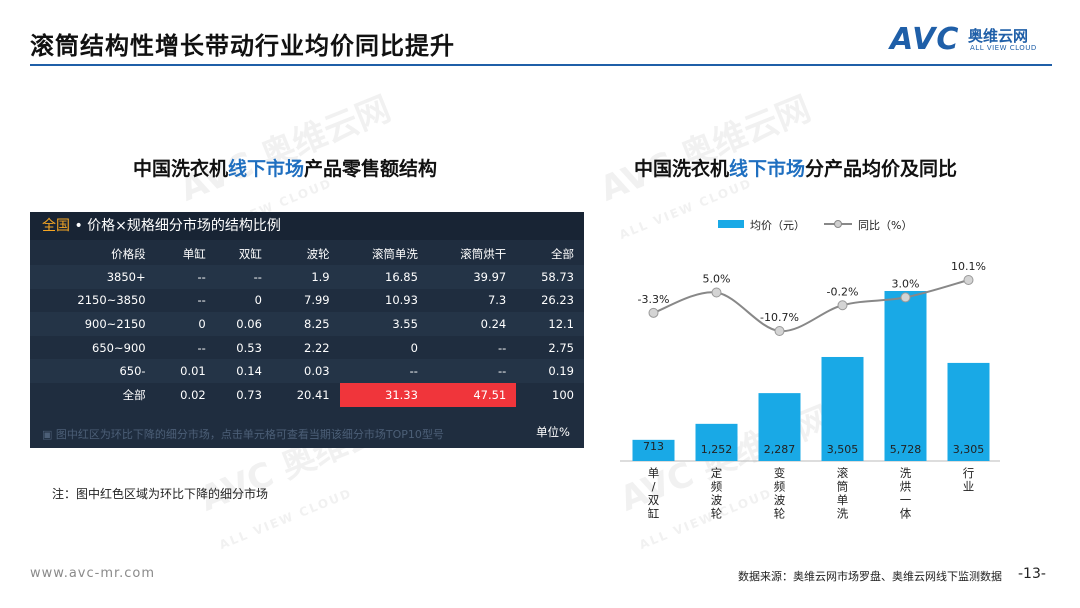  What do you see at coordinates (550, 324) in the screenshot?
I see `table-cell: 12.1` at bounding box center [550, 324].